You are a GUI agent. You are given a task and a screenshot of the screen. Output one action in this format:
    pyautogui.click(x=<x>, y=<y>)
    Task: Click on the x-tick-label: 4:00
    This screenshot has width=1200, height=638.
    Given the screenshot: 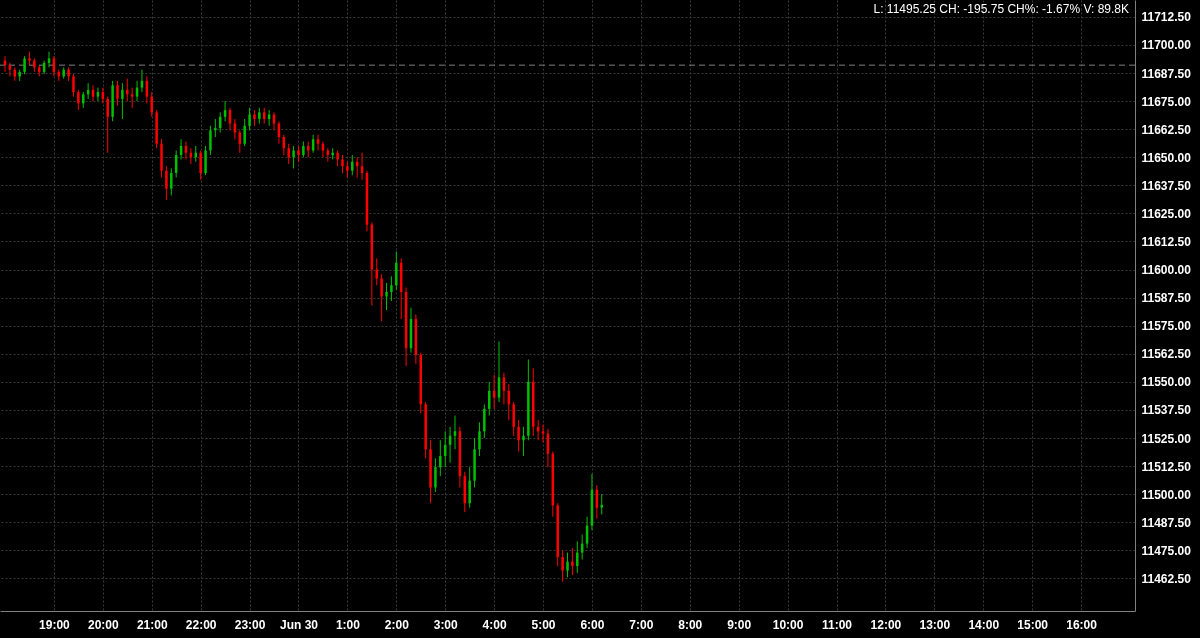 What is the action you would take?
    pyautogui.click(x=494, y=624)
    